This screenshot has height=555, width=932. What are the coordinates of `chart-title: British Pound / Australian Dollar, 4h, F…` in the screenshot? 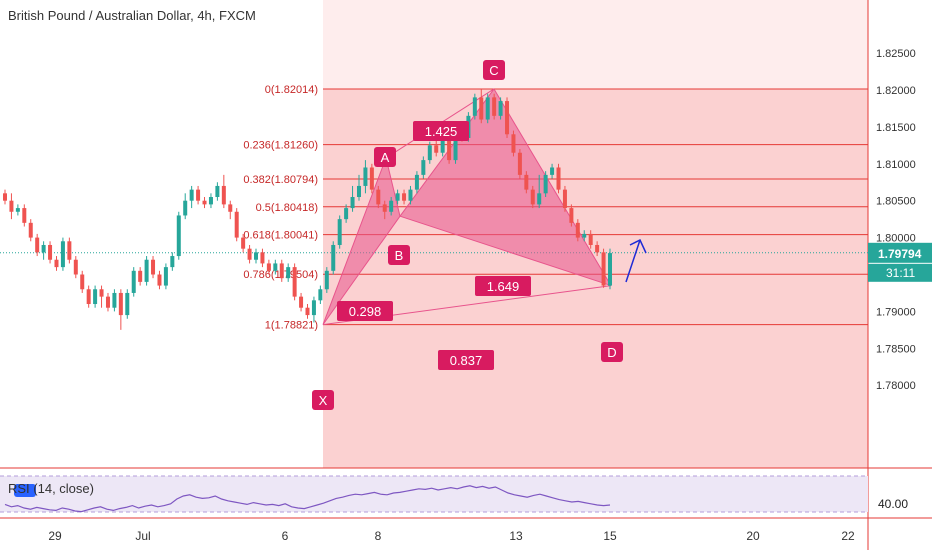 It's located at (132, 15).